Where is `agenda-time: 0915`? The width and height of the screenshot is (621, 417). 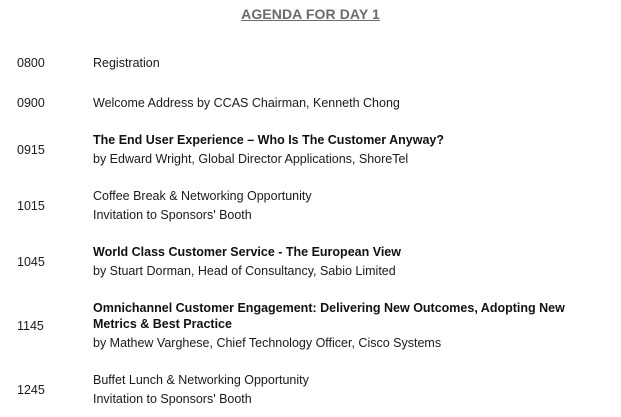
agenda-time: 0915 is located at coordinates (31, 150).